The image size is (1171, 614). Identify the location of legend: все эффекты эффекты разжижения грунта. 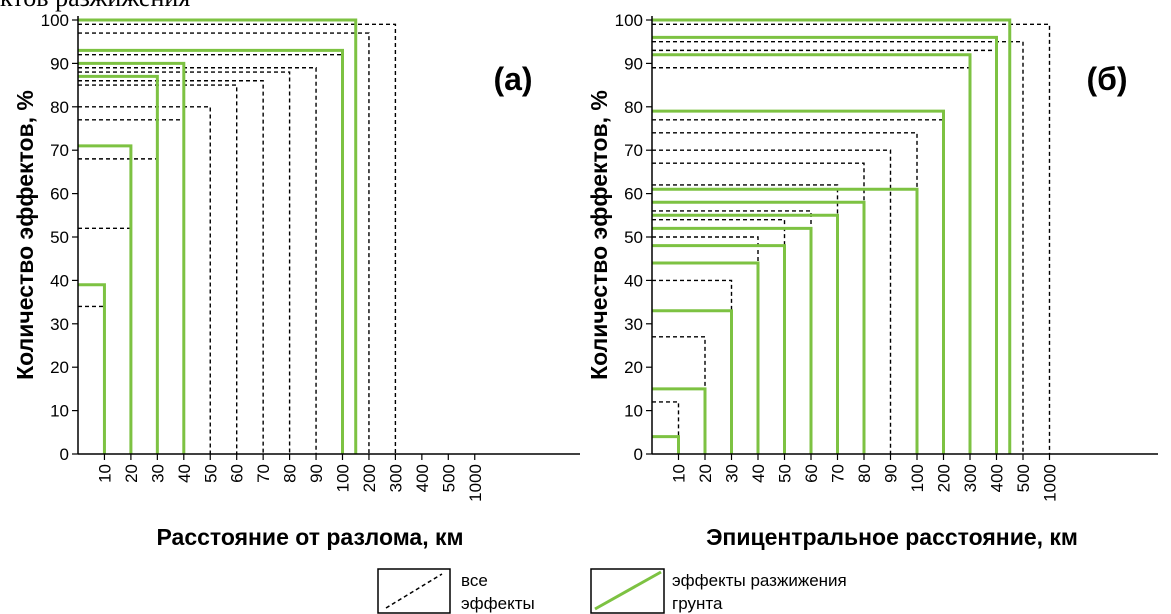
(612, 591).